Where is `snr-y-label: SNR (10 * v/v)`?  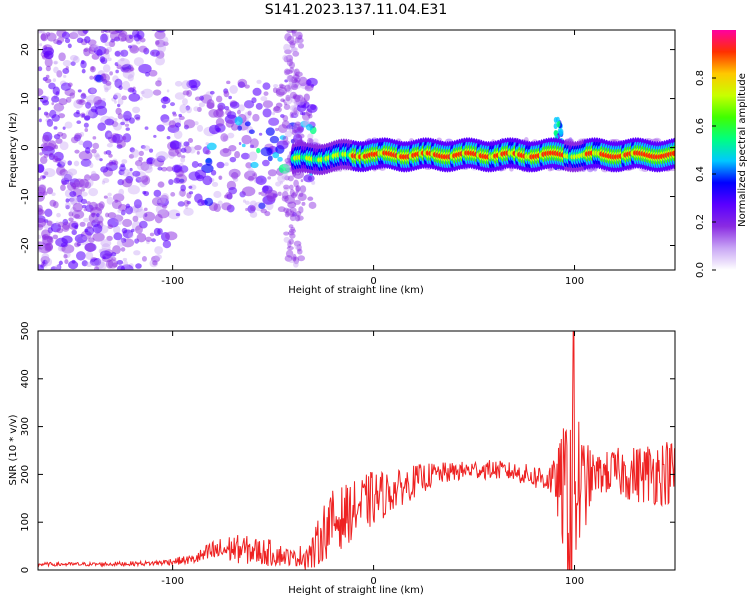 snr-y-label: SNR (10 * v/v) is located at coordinates (13, 449).